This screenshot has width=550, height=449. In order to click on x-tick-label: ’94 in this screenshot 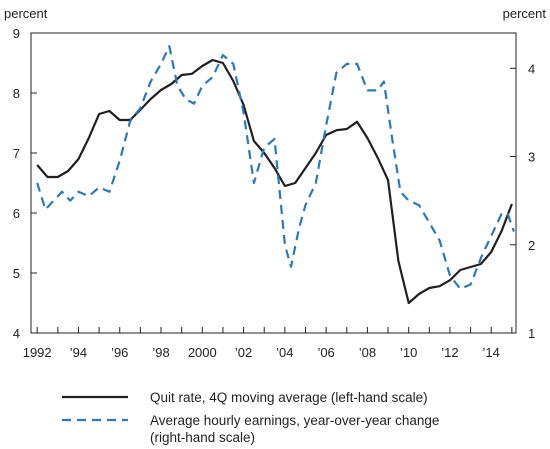, I will do `click(78, 352)`.